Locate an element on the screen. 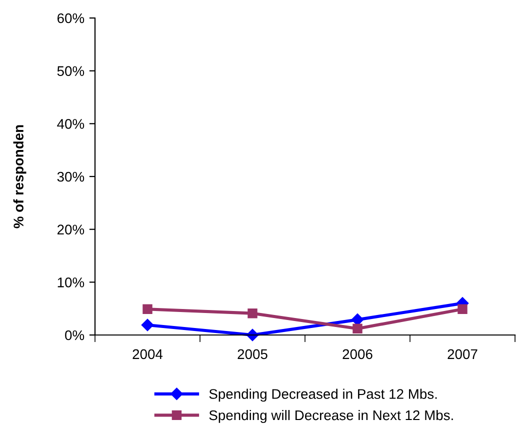 The width and height of the screenshot is (516, 437). legend-label: Spending will Decrease in Next 12 Mbs. is located at coordinates (331, 416).